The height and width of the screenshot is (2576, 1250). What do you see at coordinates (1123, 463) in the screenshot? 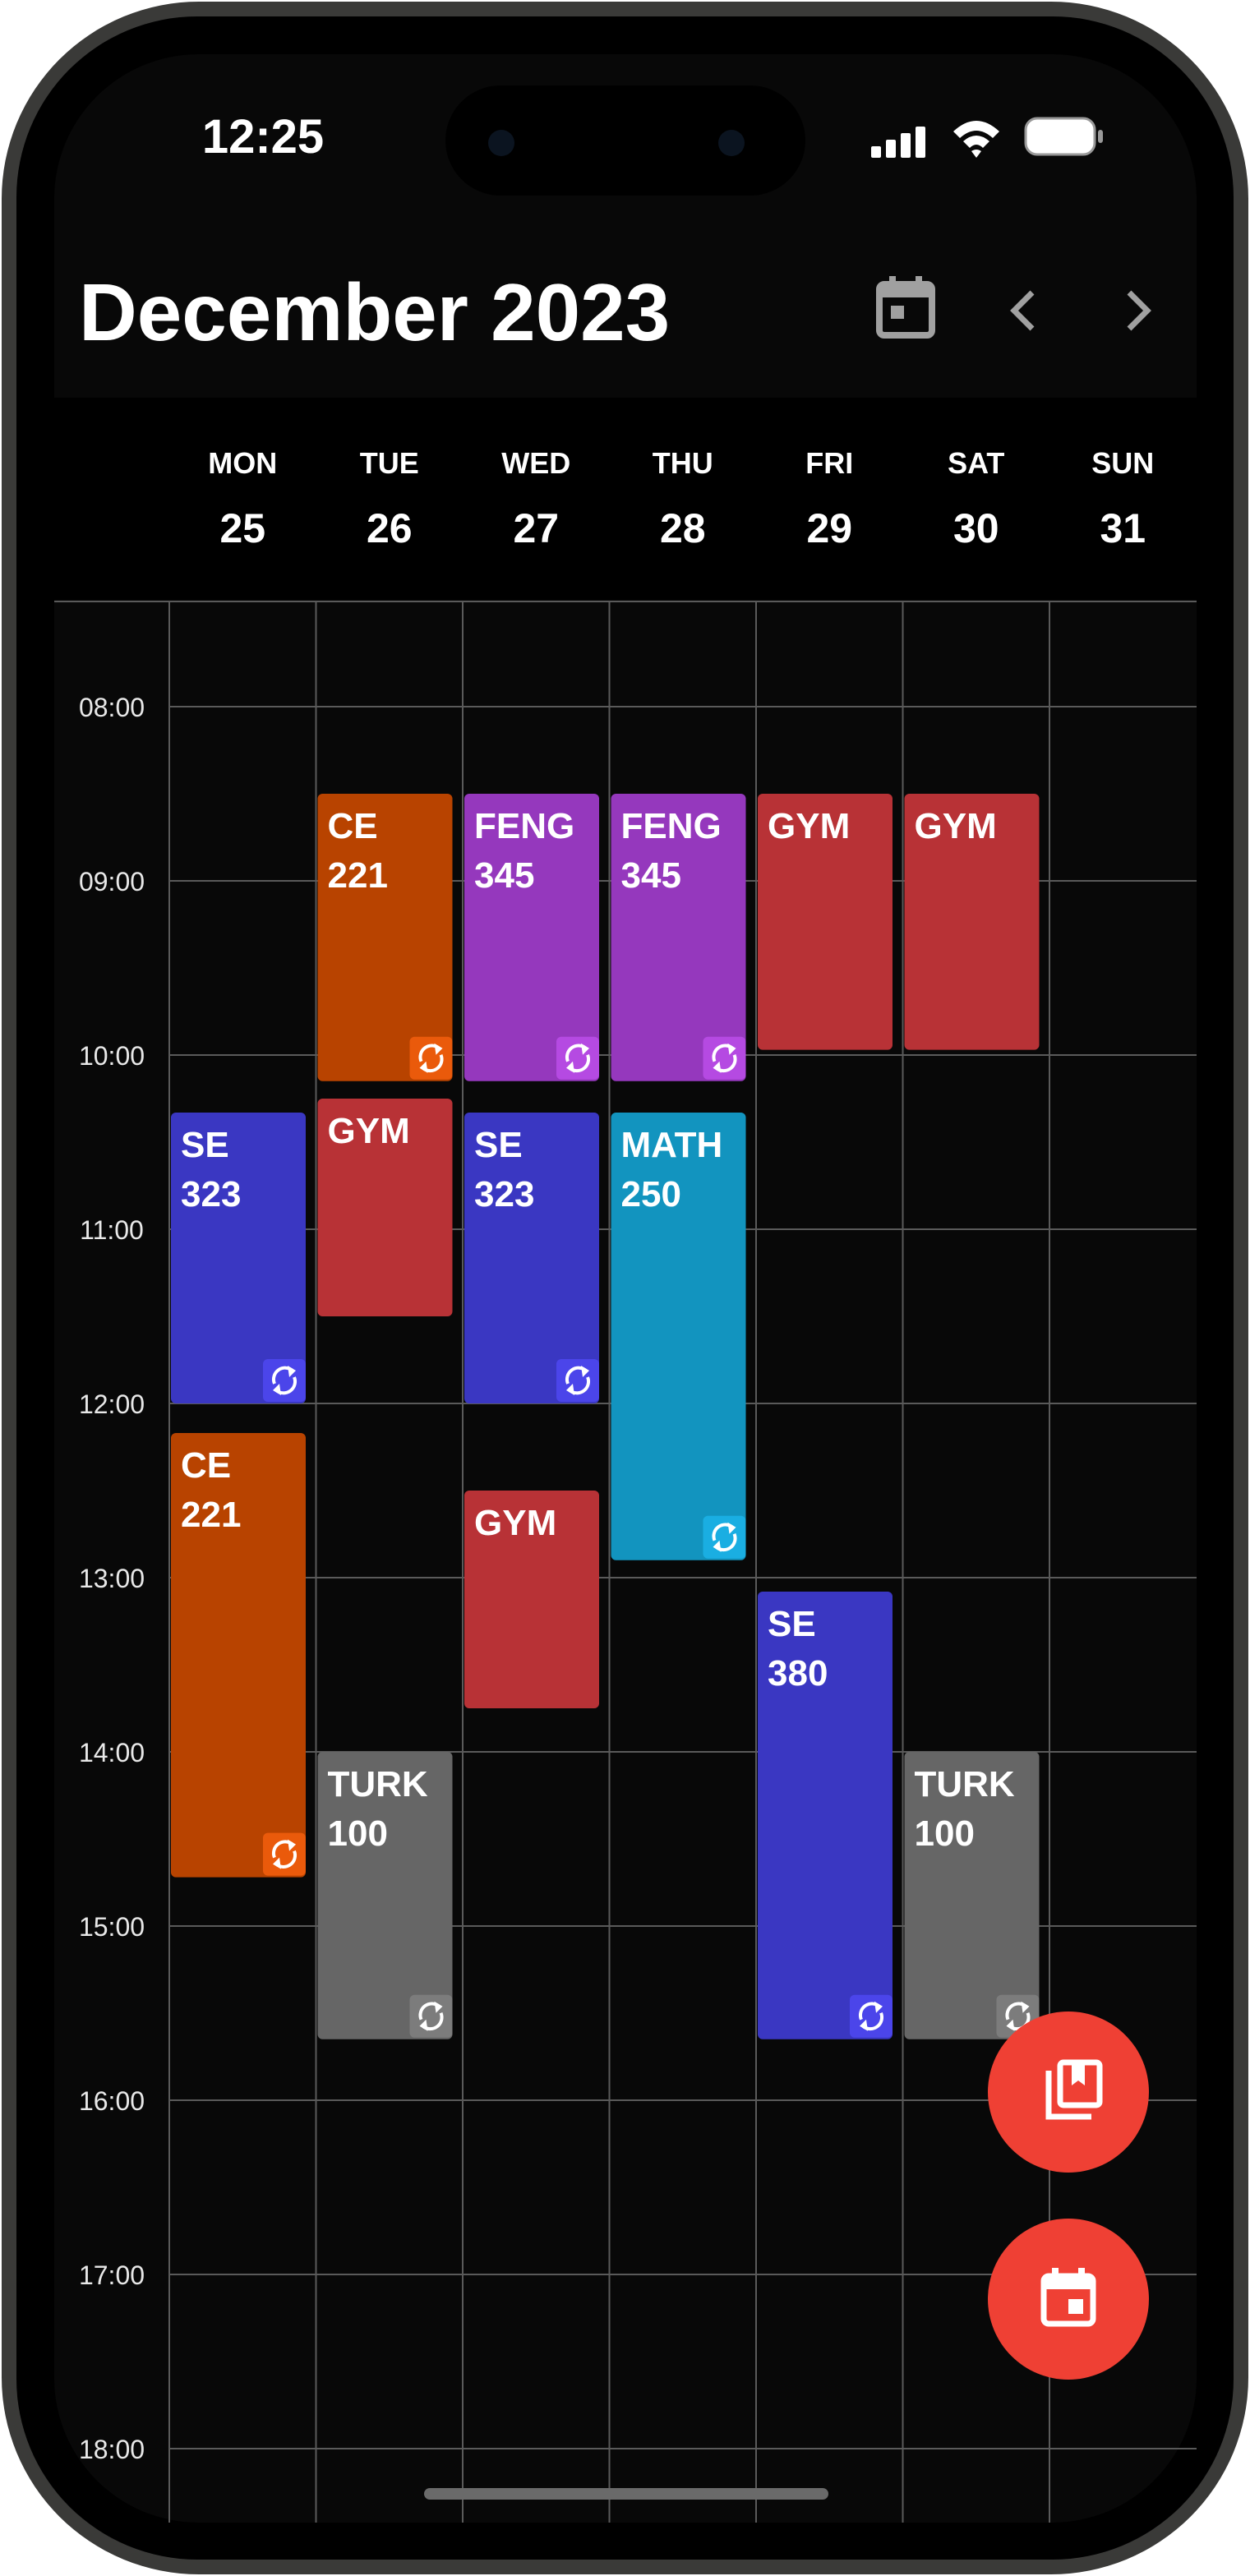
I see `weekday-label: SUN` at bounding box center [1123, 463].